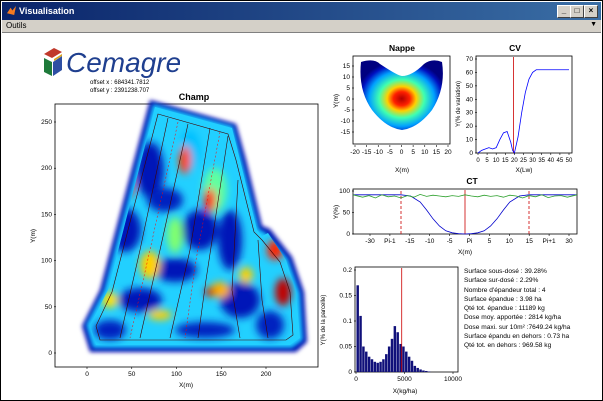 This screenshot has width=603, height=401. I want to click on stat-line: Surface sous-dosé : 39.28%, so click(505, 271).